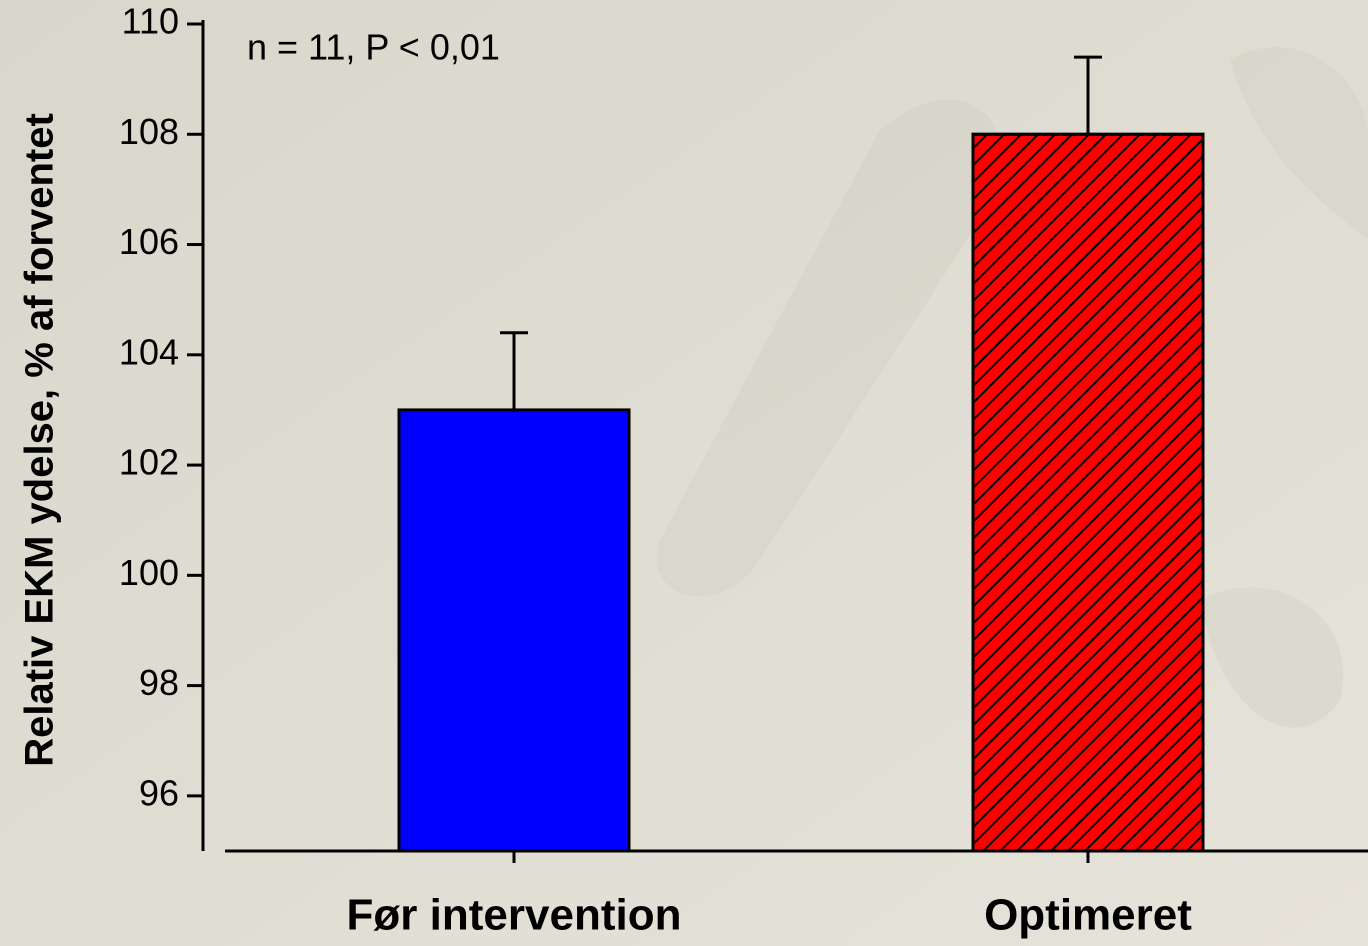 The height and width of the screenshot is (946, 1368). What do you see at coordinates (150, 21) in the screenshot?
I see `y-tick-label: 110` at bounding box center [150, 21].